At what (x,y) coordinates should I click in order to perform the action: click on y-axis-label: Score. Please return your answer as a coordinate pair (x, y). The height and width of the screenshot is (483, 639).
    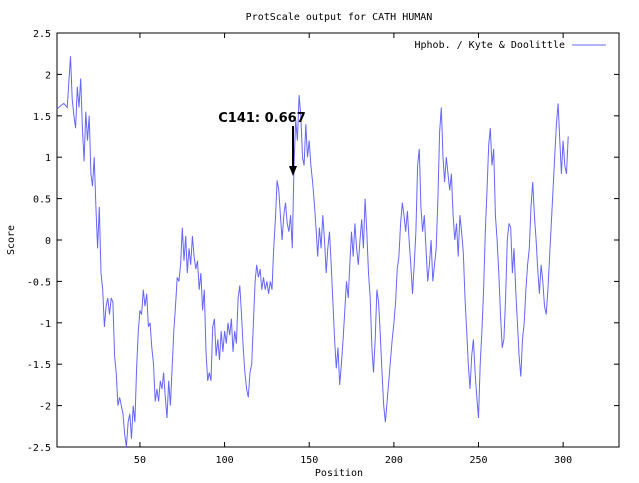
    Looking at the image, I should click on (11, 240).